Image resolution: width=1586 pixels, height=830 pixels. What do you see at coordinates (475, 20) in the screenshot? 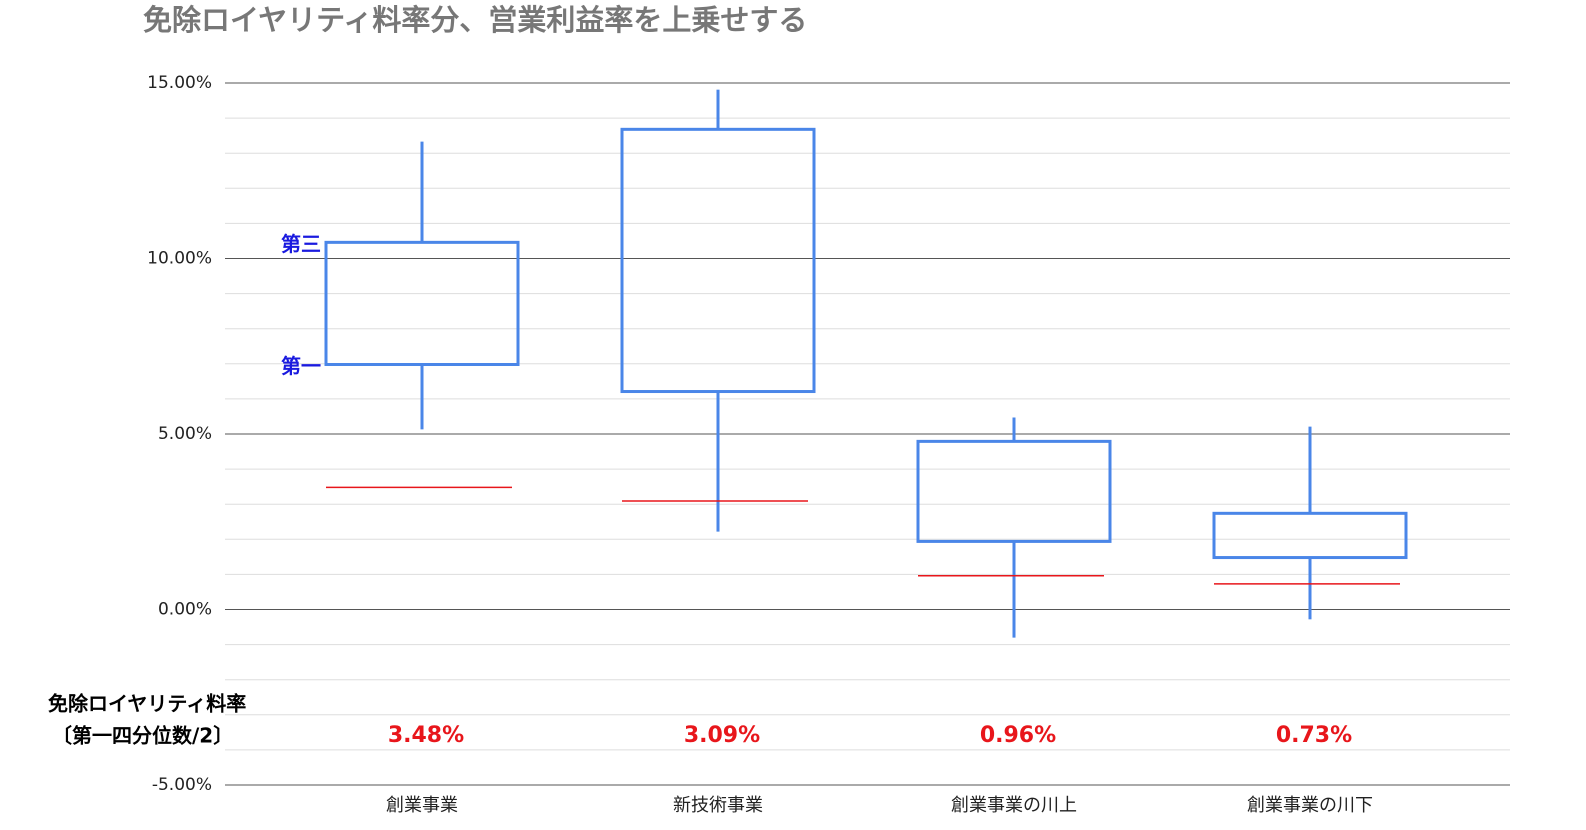
I see `chart-title: 免除ロイヤリティ料率分、営業利益率を上乗せする` at bounding box center [475, 20].